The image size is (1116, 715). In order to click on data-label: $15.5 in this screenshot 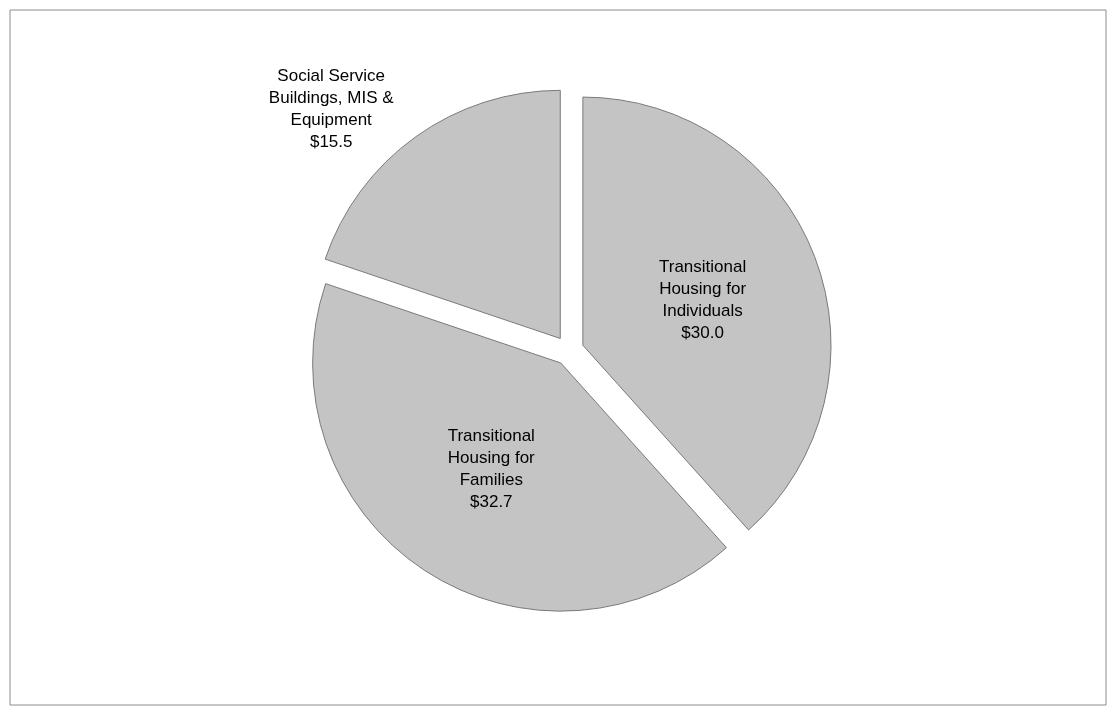, I will do `click(331, 142)`.